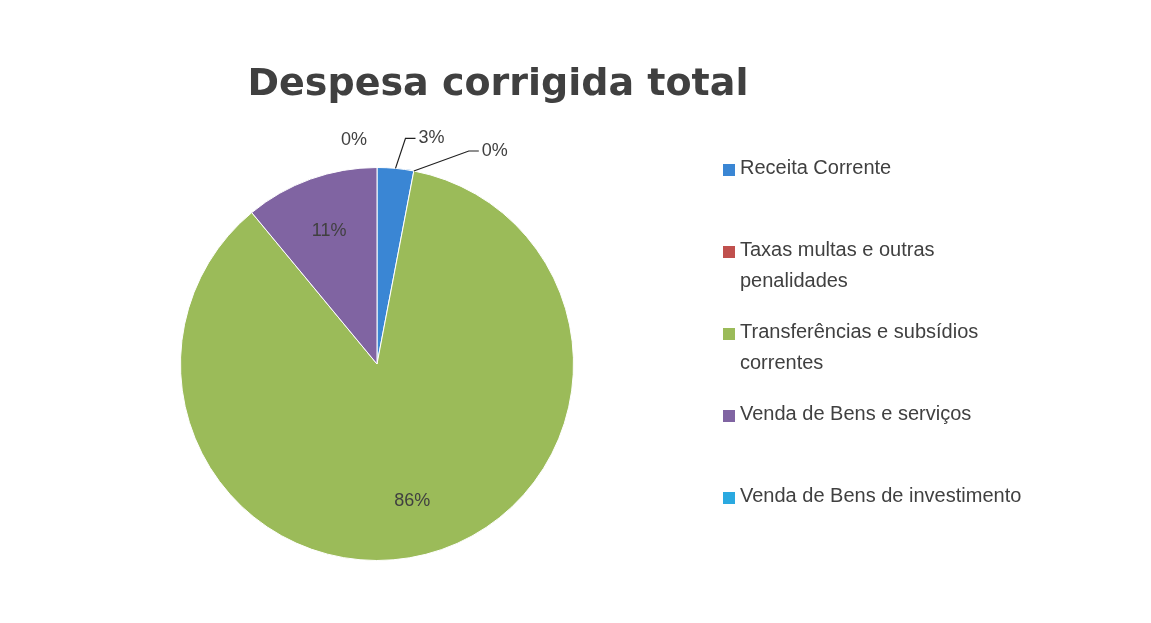  I want to click on chart-title: Despesa corrigida total, so click(498, 82).